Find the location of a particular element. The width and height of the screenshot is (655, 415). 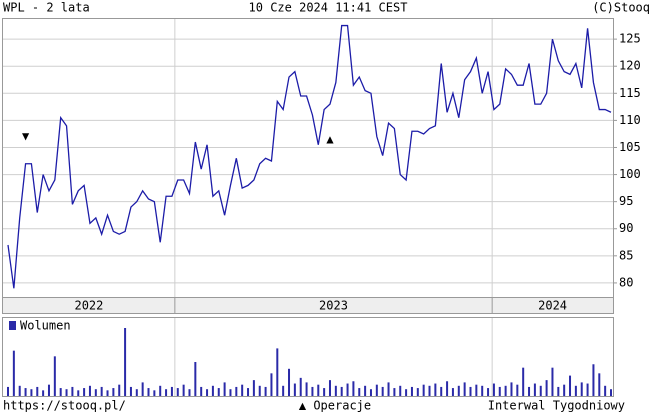

year-label: 2022 is located at coordinates (88, 306).